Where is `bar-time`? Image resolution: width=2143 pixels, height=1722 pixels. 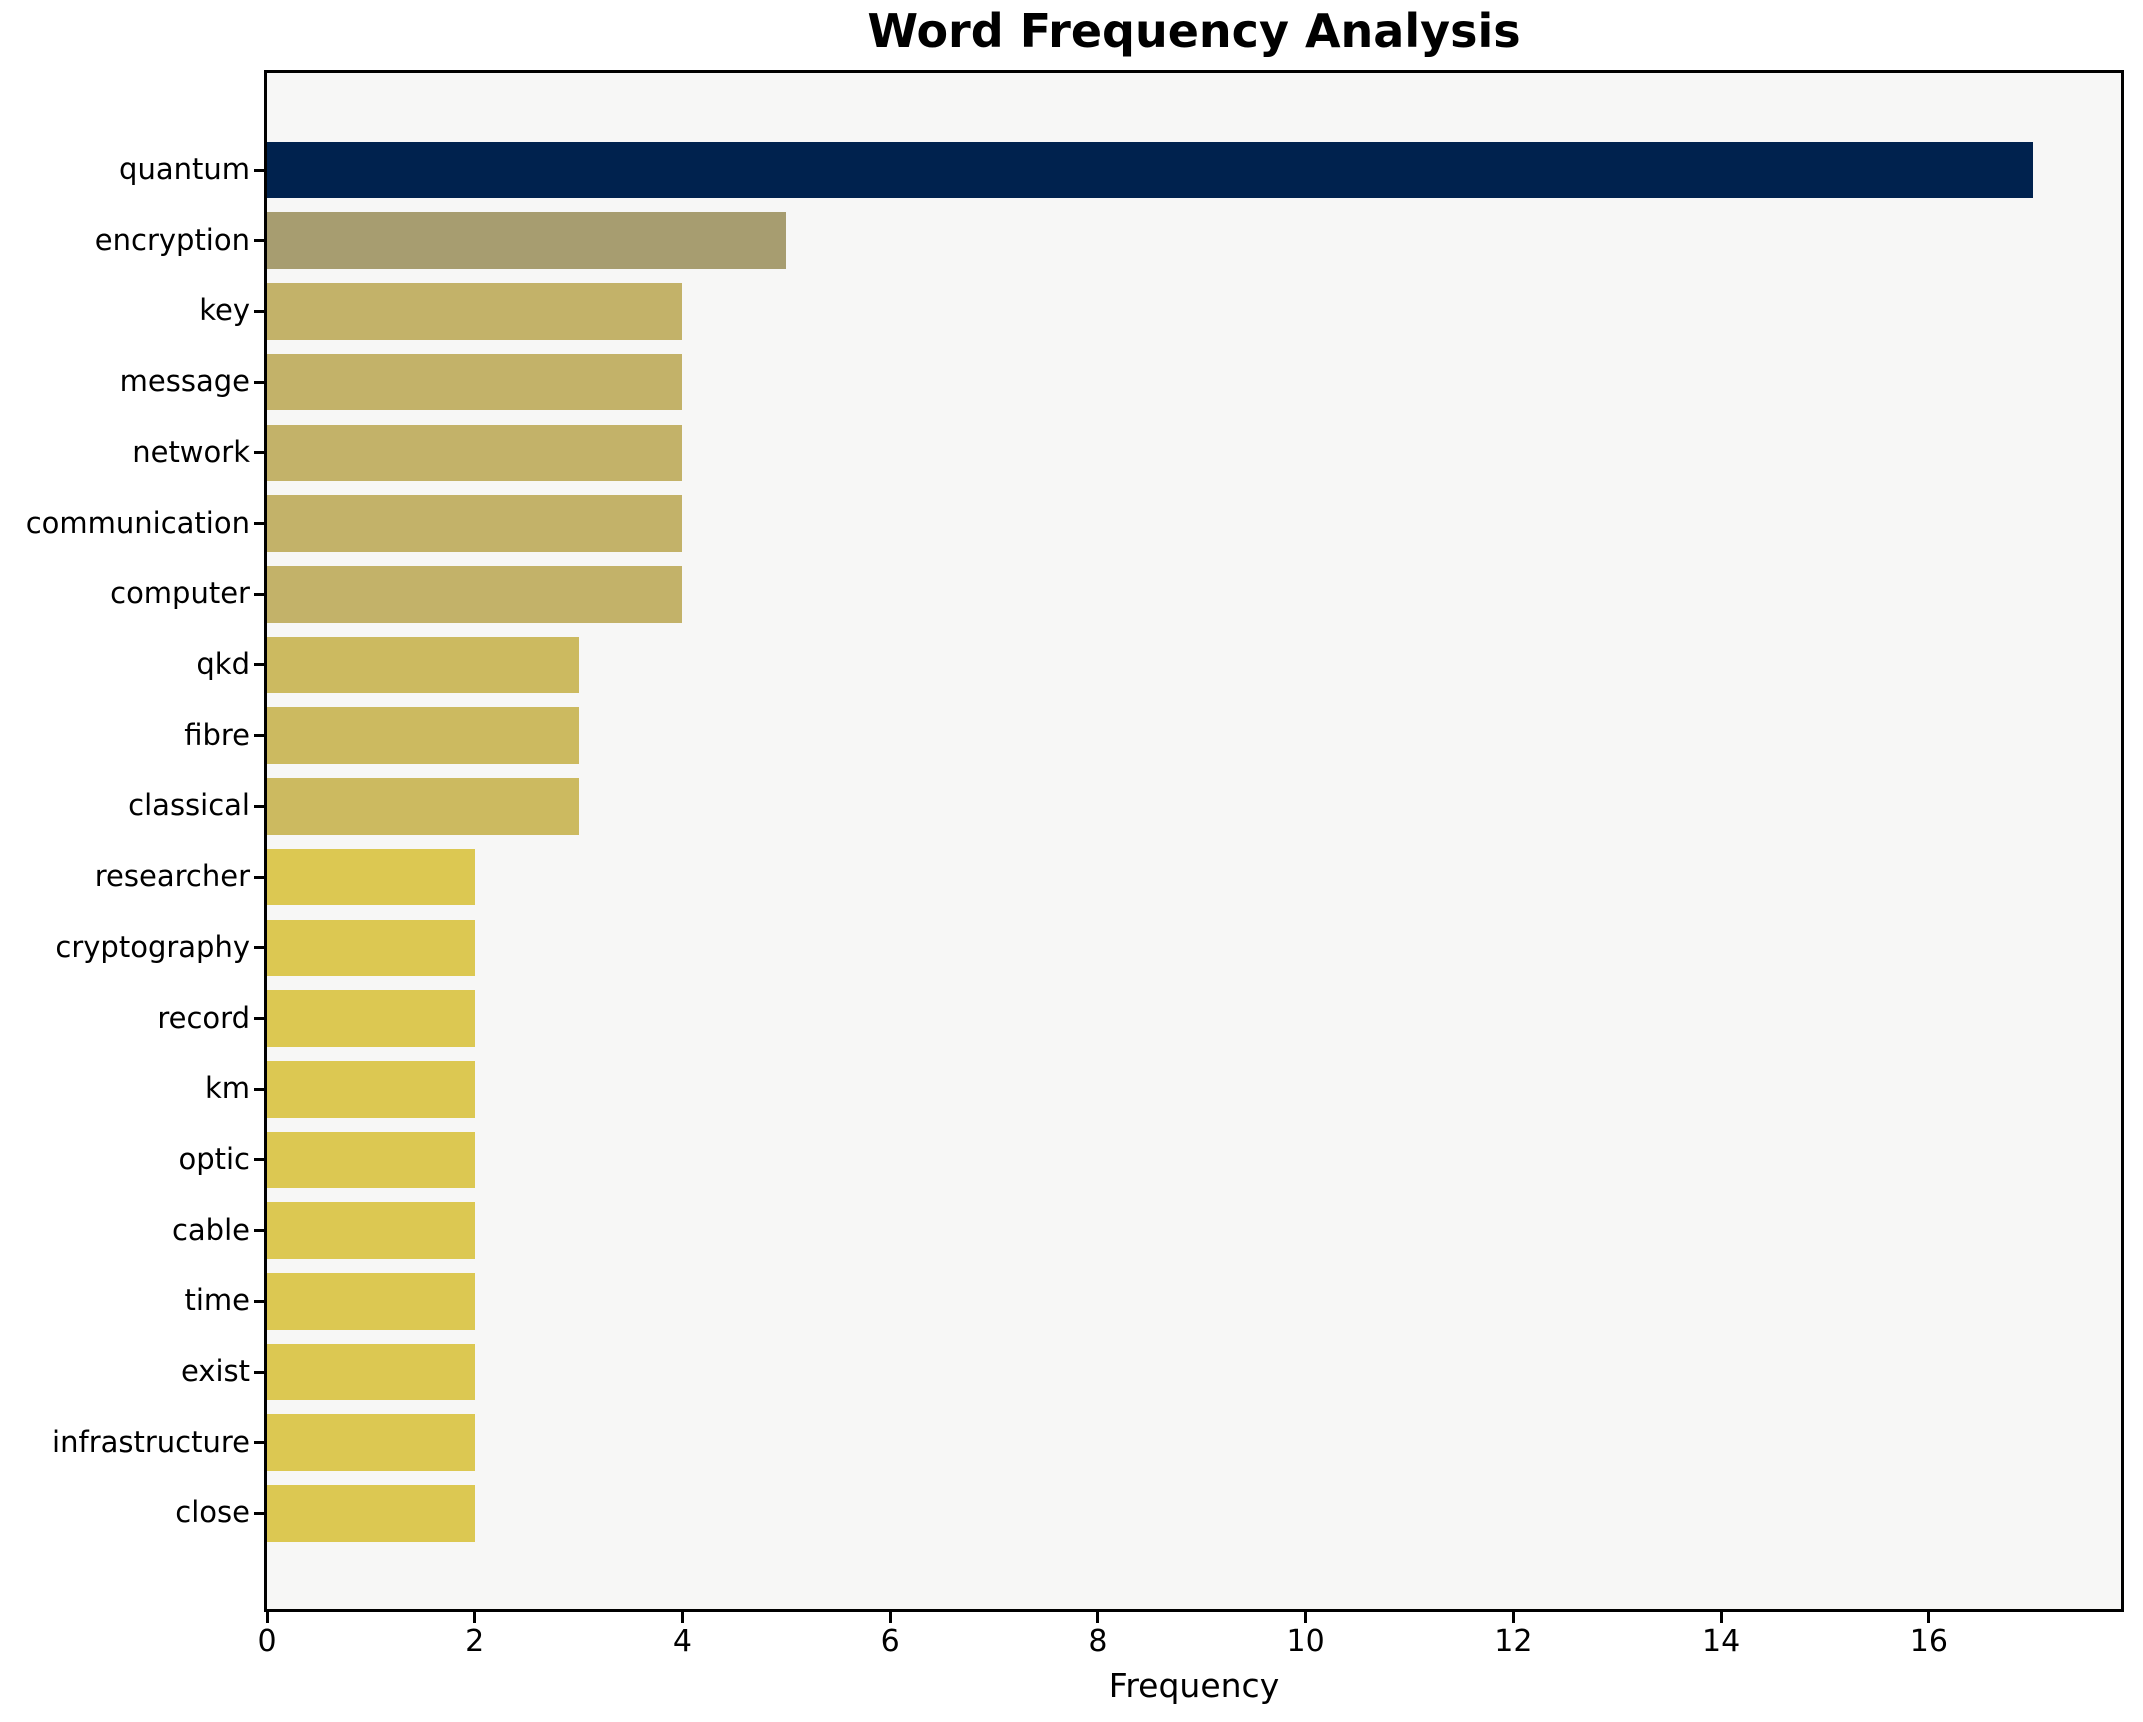 bar-time is located at coordinates (371, 1301).